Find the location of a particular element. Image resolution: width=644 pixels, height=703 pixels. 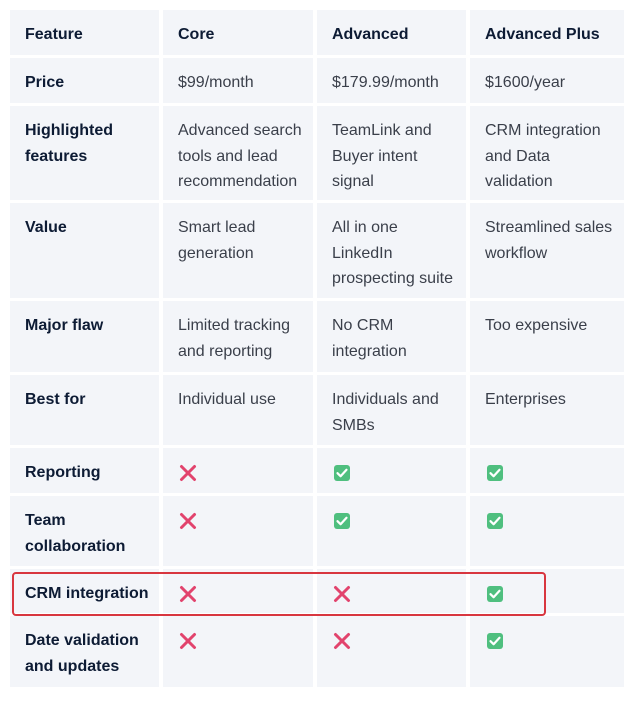

value-cell: $99/month is located at coordinates (238, 80).